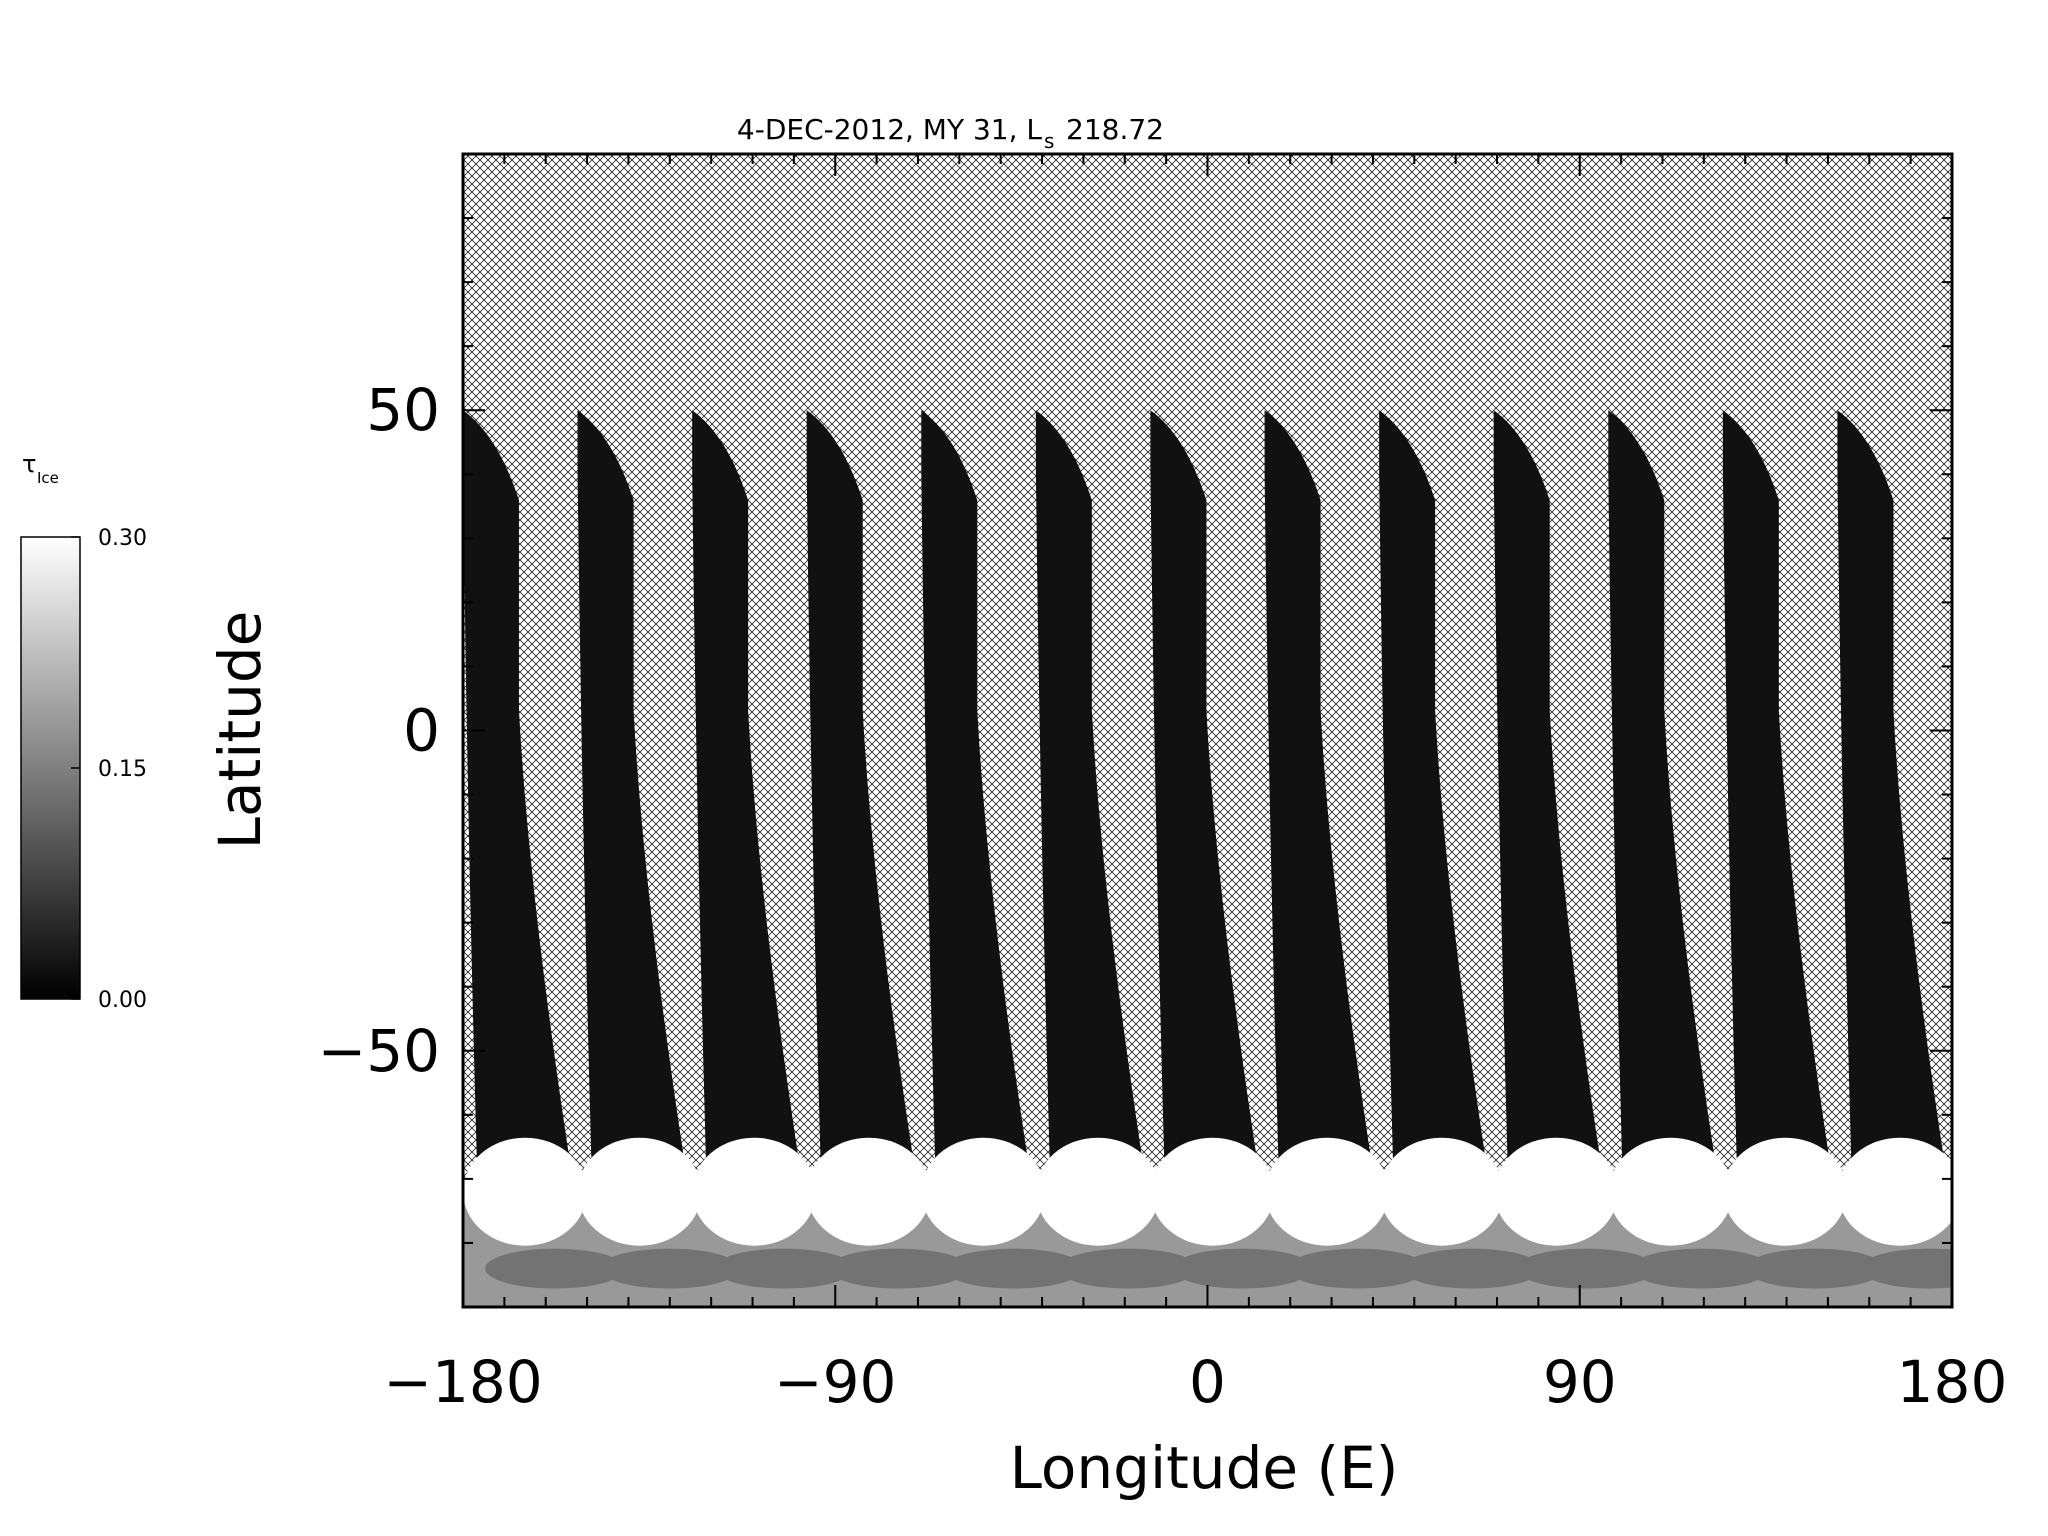 This screenshot has width=2048, height=1536. What do you see at coordinates (1580, 1382) in the screenshot?
I see `x-tick-label: 90` at bounding box center [1580, 1382].